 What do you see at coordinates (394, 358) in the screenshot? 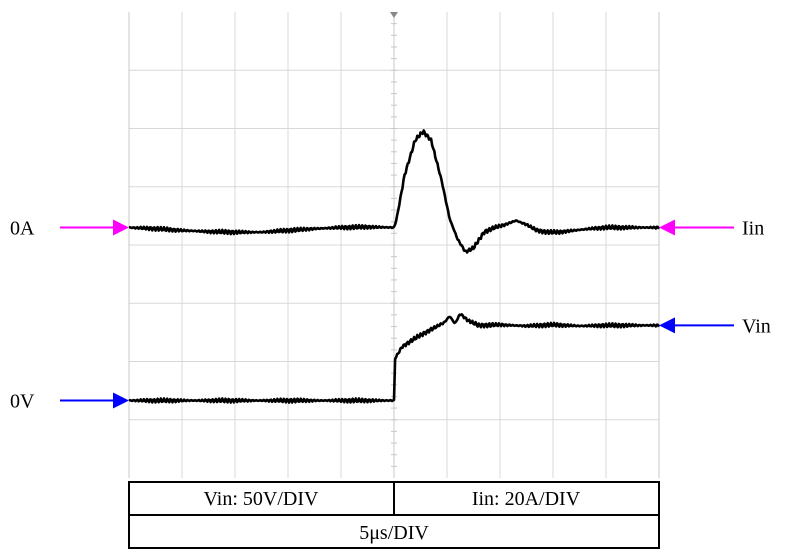
I see `trace-vin` at bounding box center [394, 358].